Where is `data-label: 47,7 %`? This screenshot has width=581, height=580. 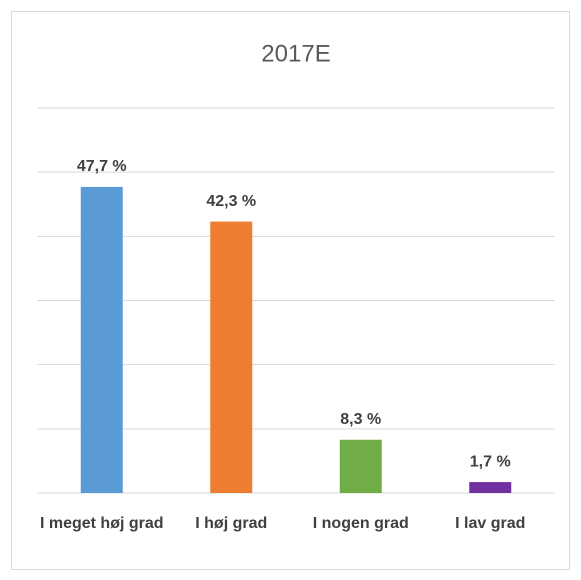 data-label: 47,7 % is located at coordinates (102, 166).